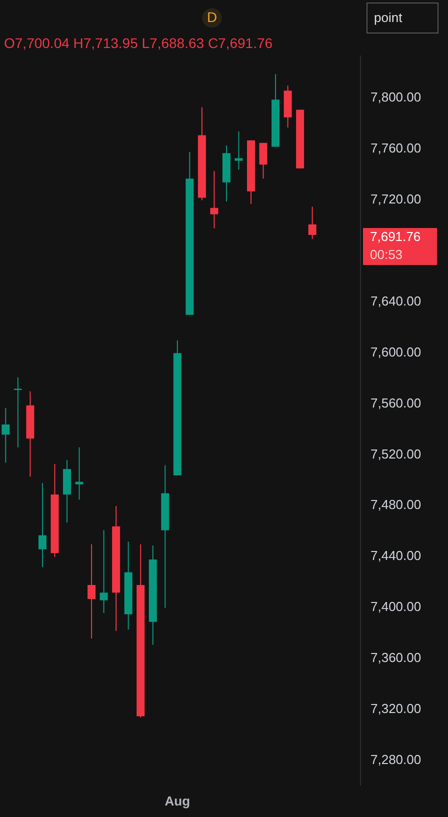  What do you see at coordinates (396, 148) in the screenshot?
I see `y-tick-label: 7,760.00` at bounding box center [396, 148].